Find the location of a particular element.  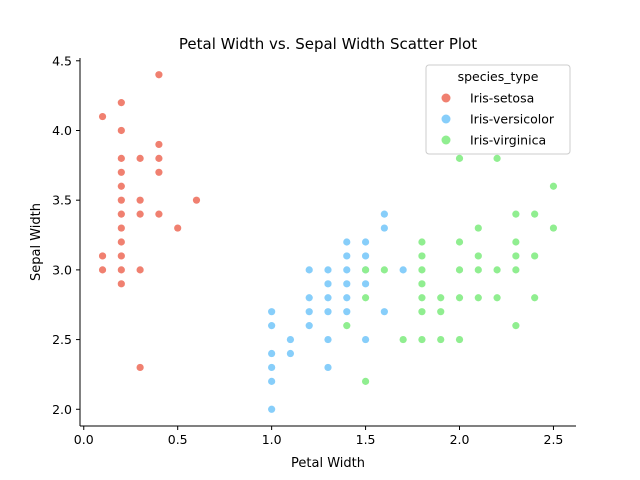

legend-label: Iris-setosa is located at coordinates (502, 98).